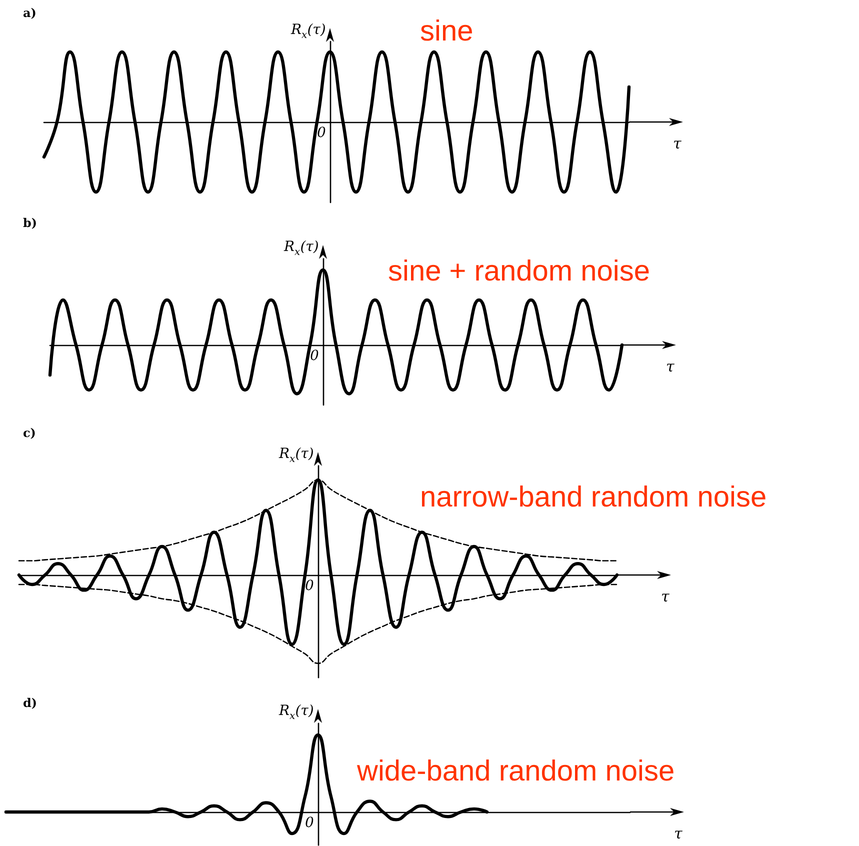 The width and height of the screenshot is (859, 846). Describe the element at coordinates (30, 223) in the screenshot. I see `text: b)` at that location.